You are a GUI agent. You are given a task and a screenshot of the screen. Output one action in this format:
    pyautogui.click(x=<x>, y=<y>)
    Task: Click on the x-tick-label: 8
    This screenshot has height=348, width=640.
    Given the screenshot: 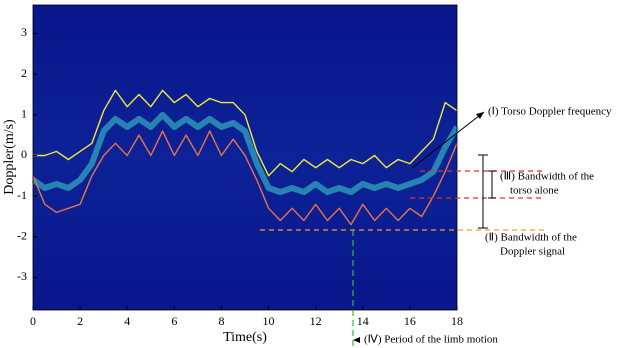 What is the action you would take?
    pyautogui.click(x=221, y=321)
    